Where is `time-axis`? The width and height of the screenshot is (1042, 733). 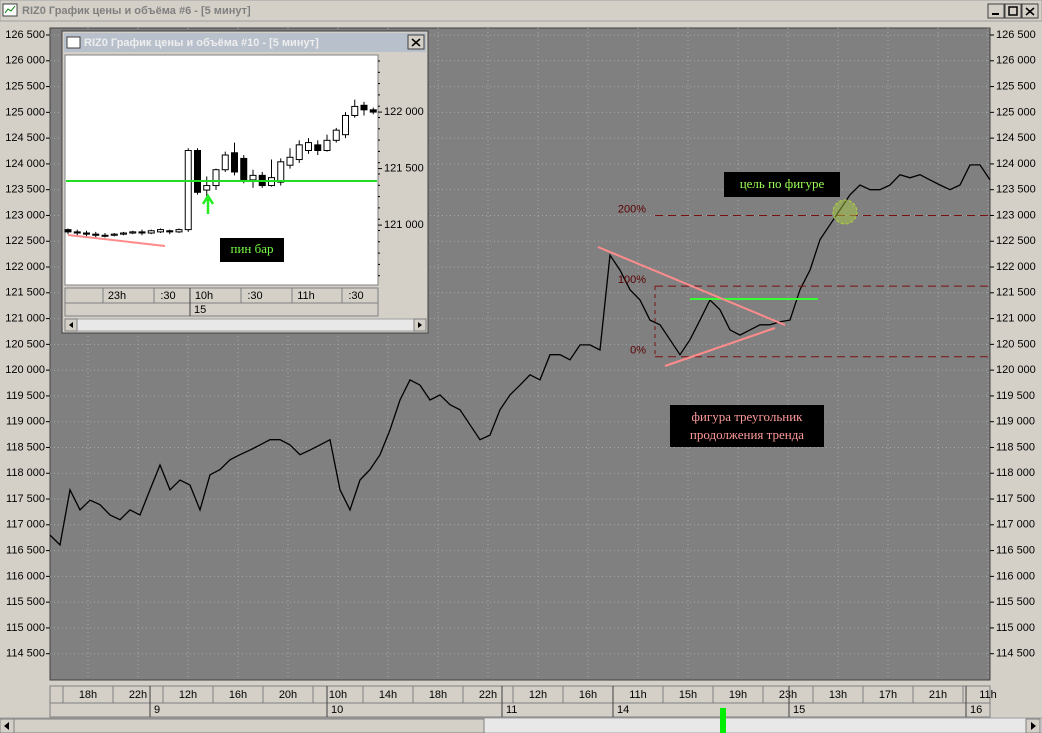 time-axis is located at coordinates (520, 701).